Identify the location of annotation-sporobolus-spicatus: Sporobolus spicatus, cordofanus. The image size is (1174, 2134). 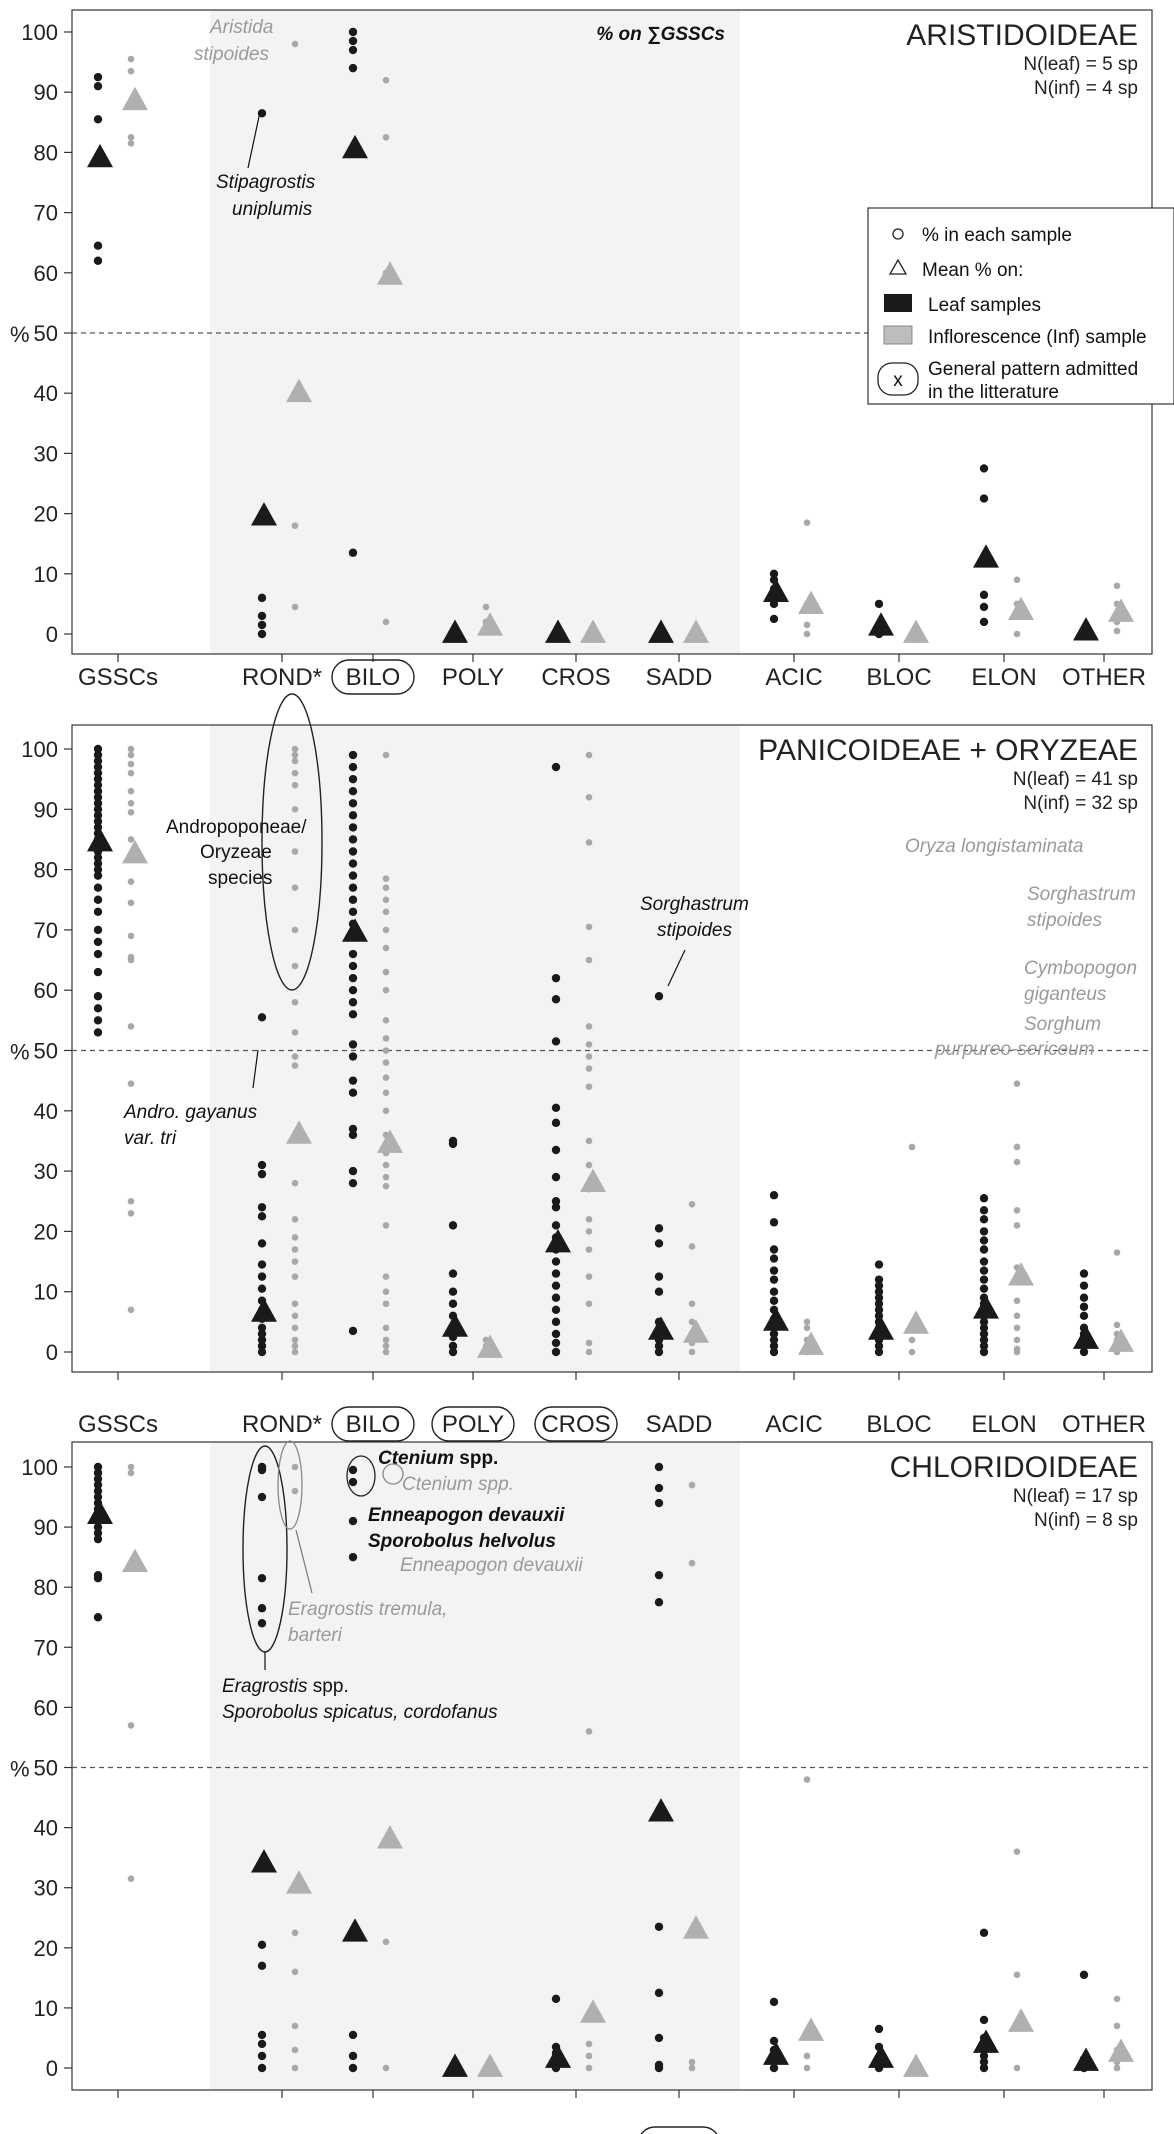
(360, 1712).